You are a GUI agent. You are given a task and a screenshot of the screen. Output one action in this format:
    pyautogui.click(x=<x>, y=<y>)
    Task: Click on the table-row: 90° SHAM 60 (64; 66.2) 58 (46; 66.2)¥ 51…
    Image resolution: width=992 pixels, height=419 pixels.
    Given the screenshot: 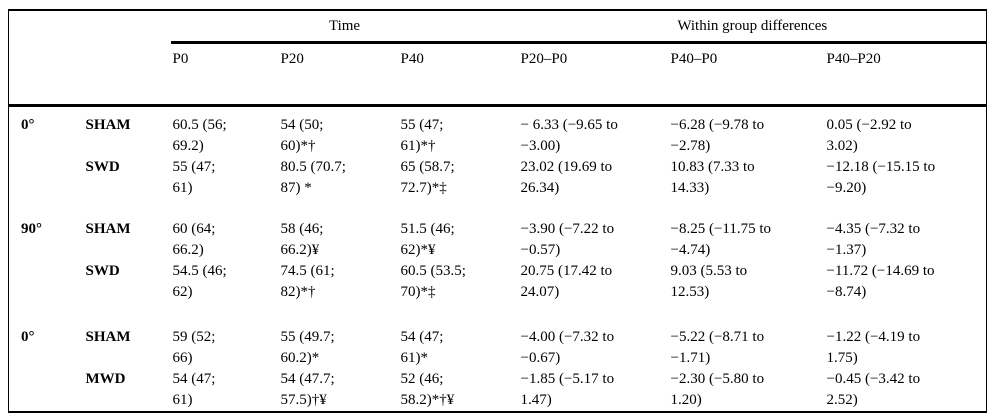 What is the action you would take?
    pyautogui.click(x=498, y=230)
    